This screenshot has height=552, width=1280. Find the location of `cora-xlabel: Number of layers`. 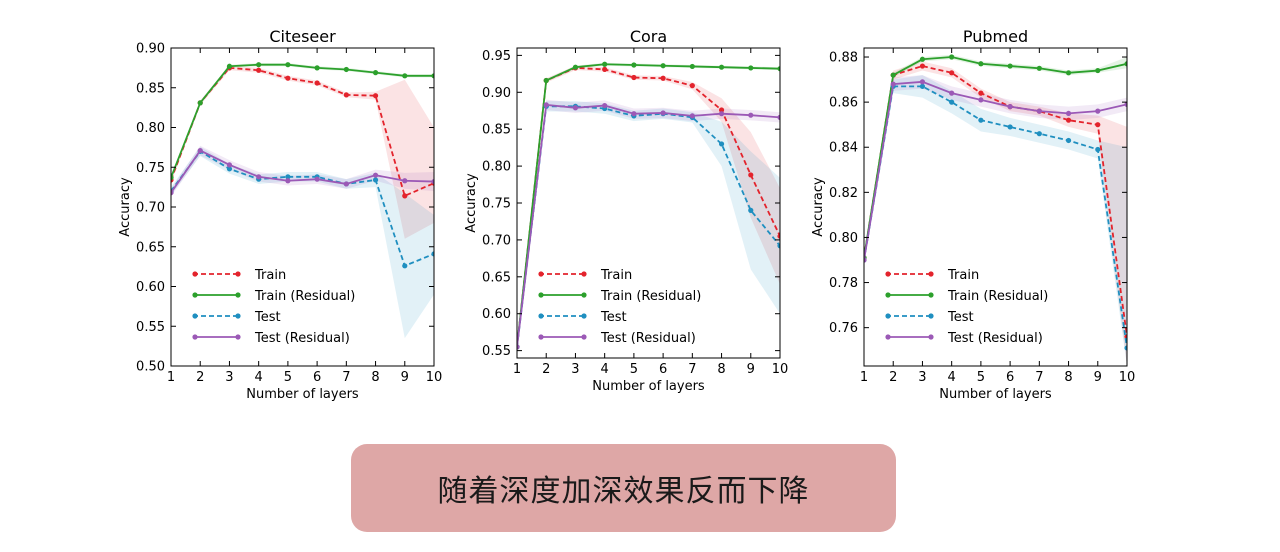

cora-xlabel: Number of layers is located at coordinates (648, 386).